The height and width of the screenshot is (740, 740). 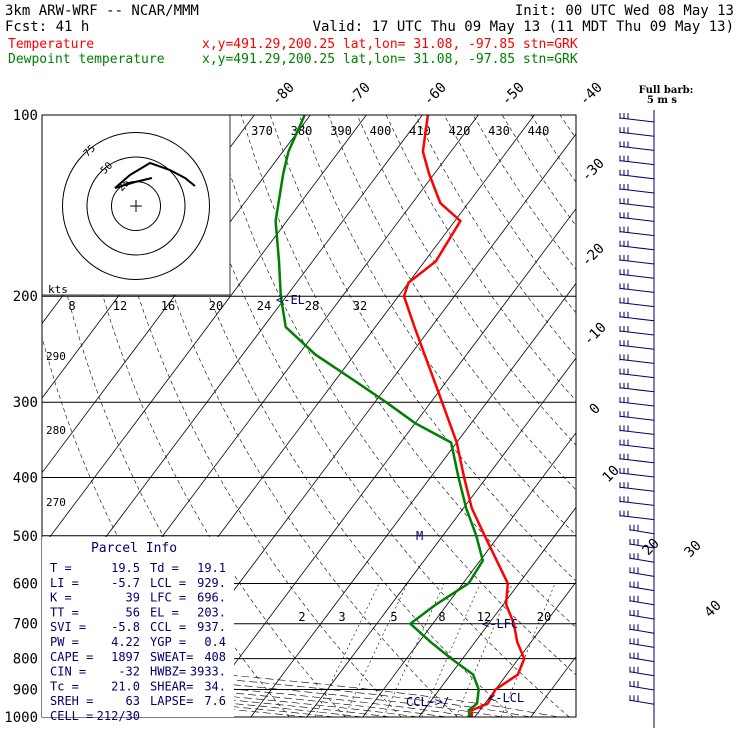 I want to click on isotherm-label: -80, so click(x=283, y=94).